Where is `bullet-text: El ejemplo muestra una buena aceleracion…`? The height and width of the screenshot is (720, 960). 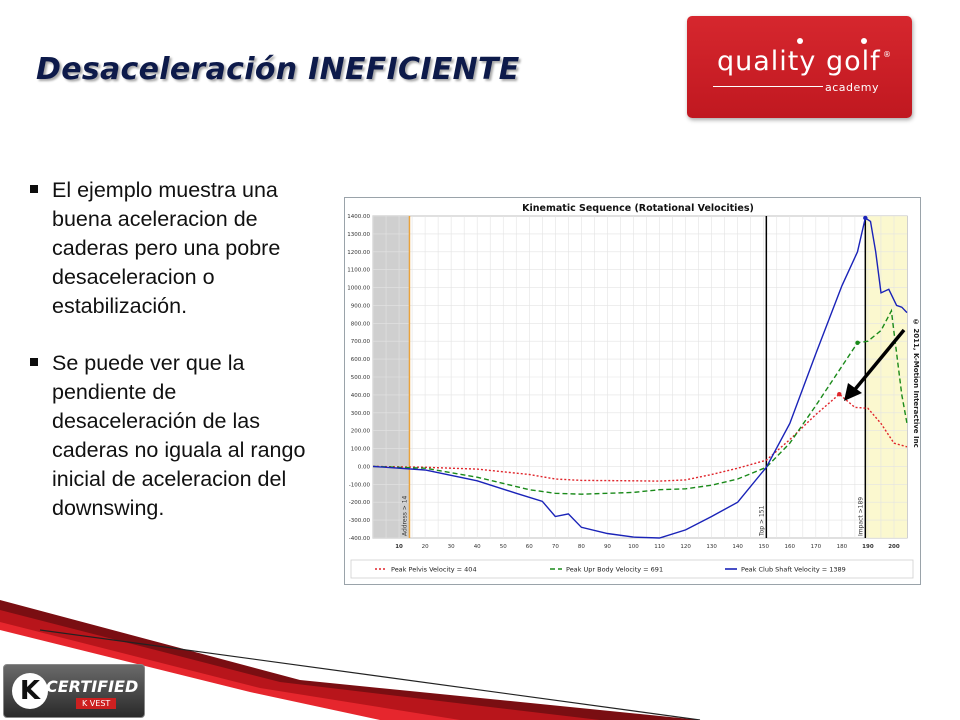
bullet-text: El ejemplo muestra una buena aceleracion… is located at coordinates (166, 248).